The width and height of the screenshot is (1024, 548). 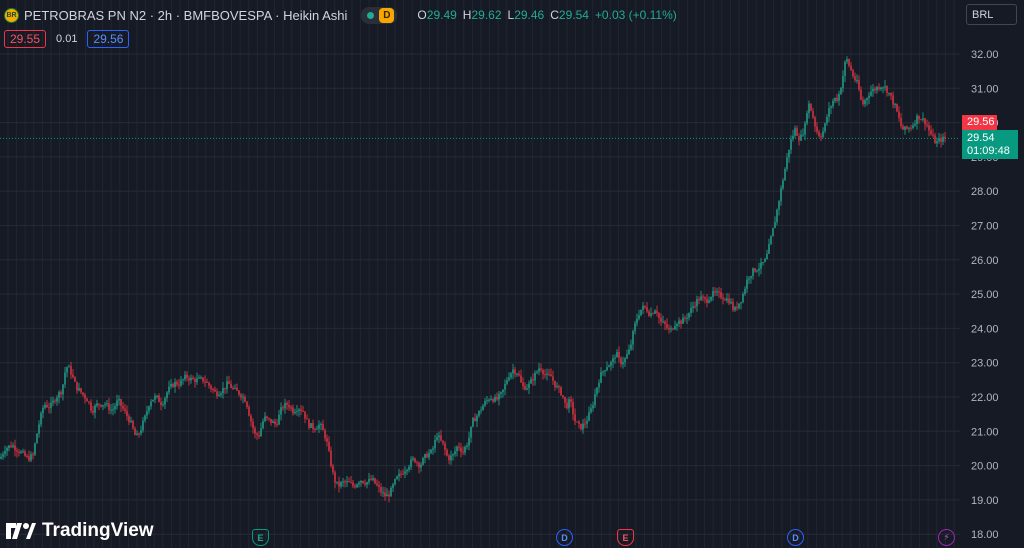 I want to click on close-label: C, so click(x=554, y=15).